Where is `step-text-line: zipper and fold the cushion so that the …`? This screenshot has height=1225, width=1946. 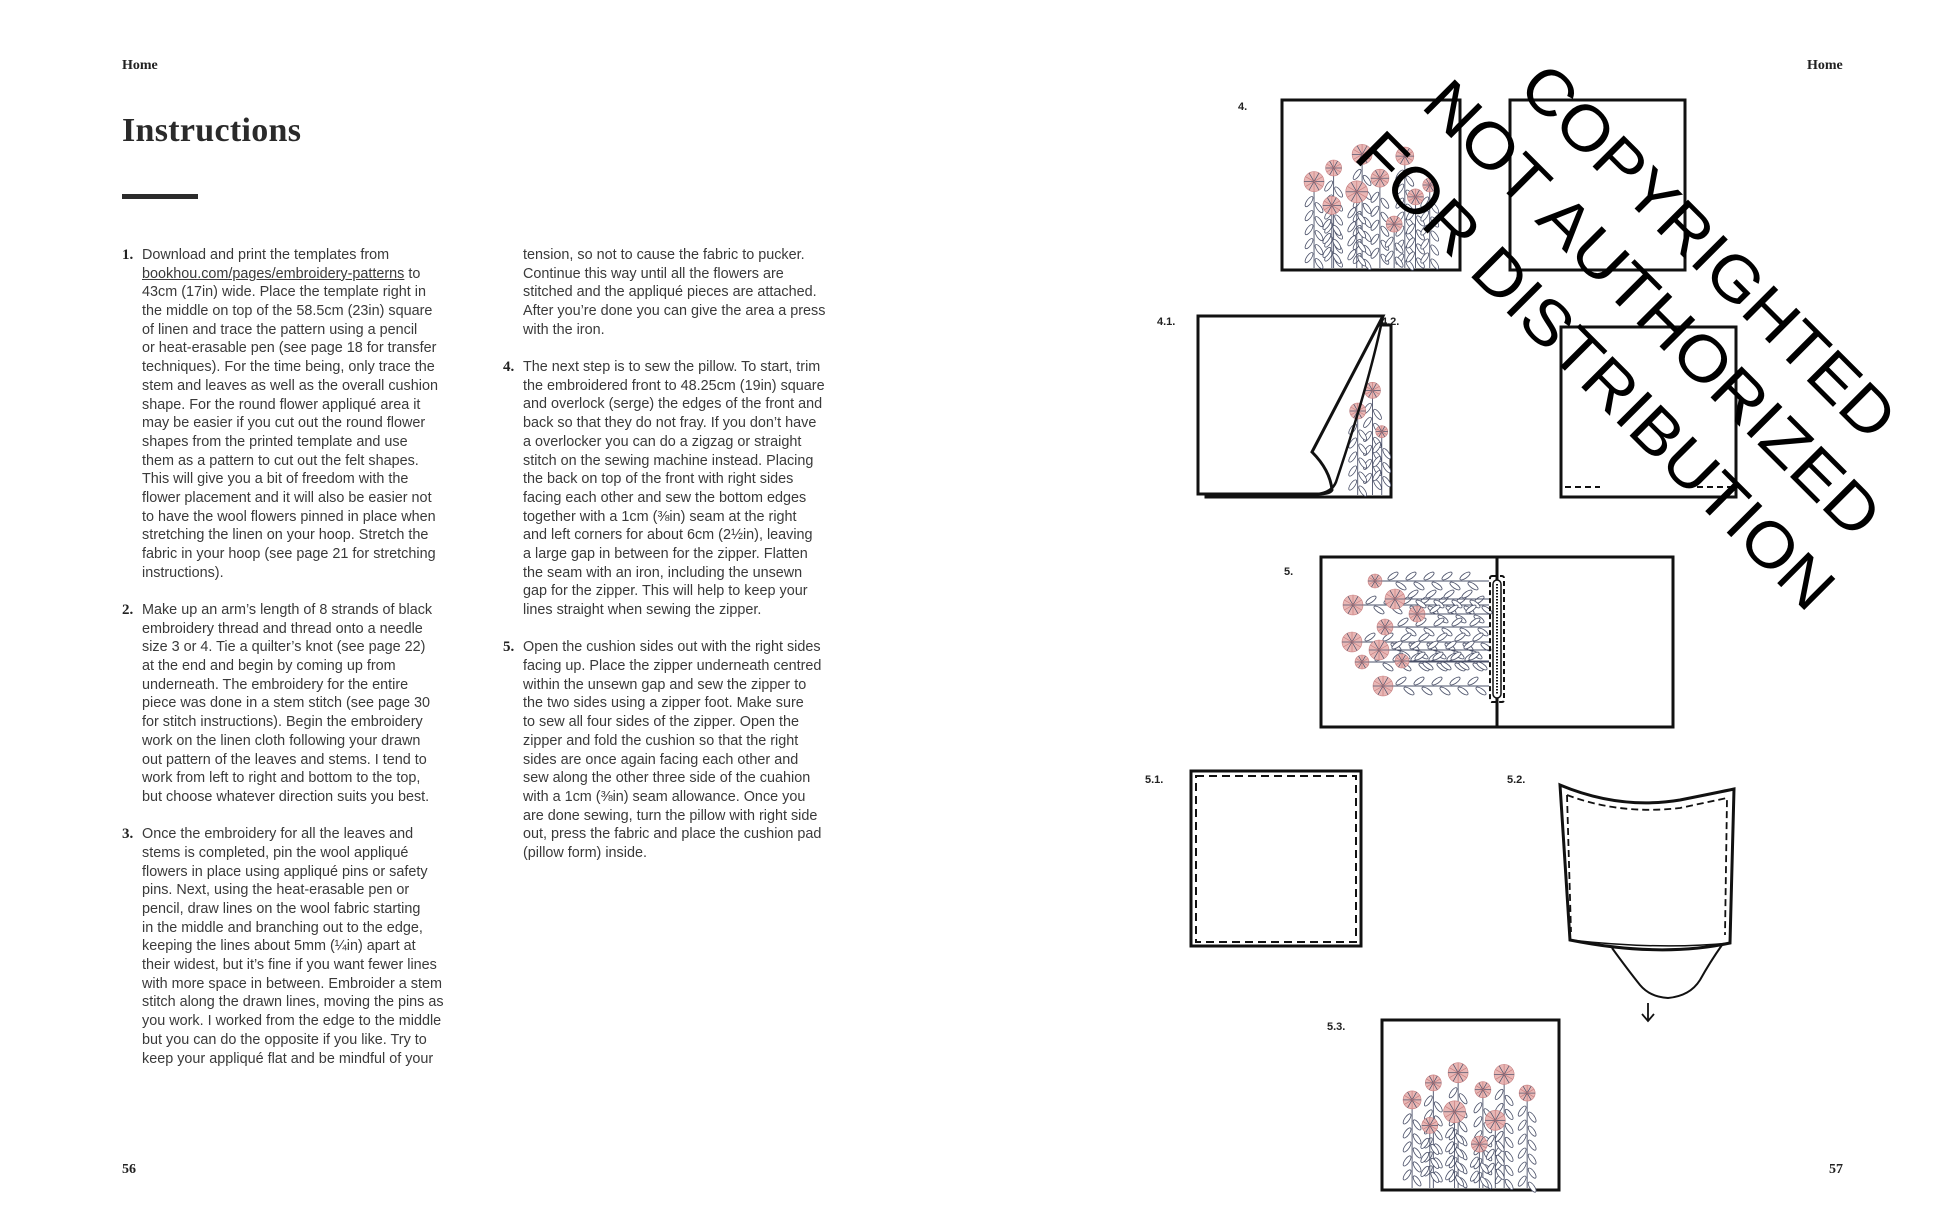 step-text-line: zipper and fold the cushion so that the … is located at coordinates (661, 740).